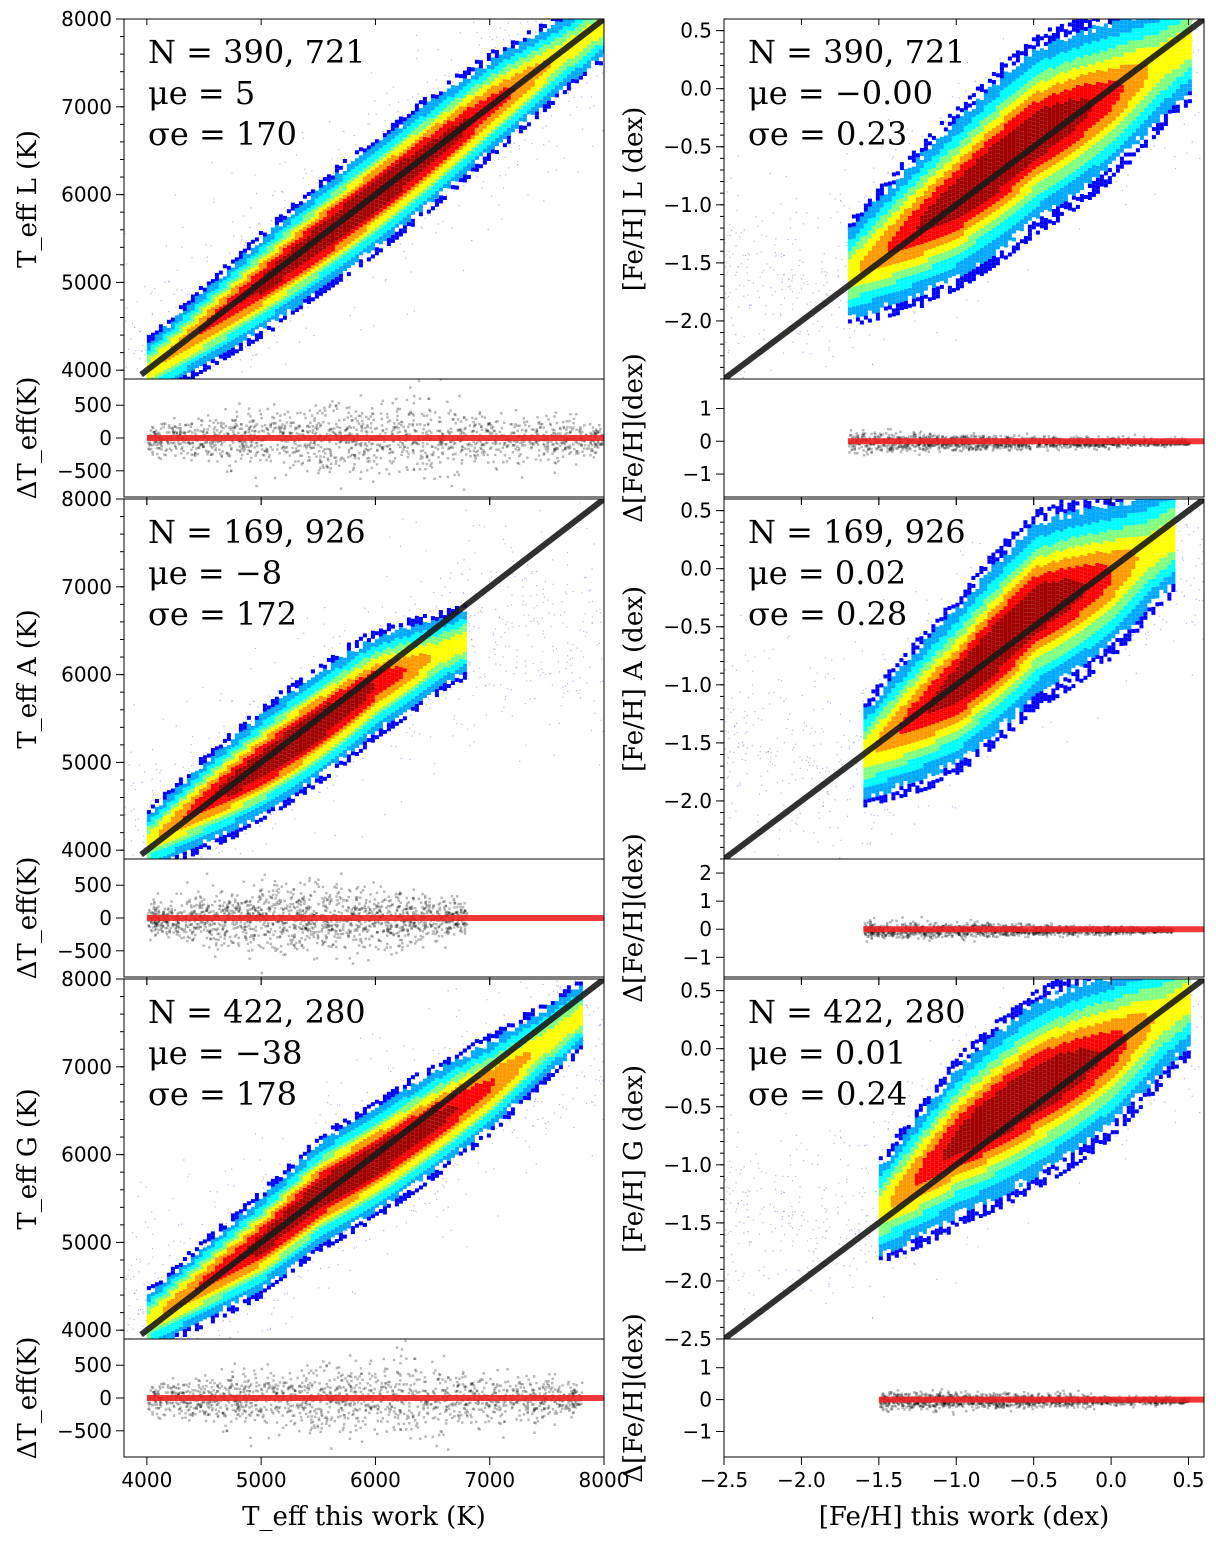 The width and height of the screenshot is (1216, 1545). I want to click on x-tick-label: −1.5, so click(879, 1480).